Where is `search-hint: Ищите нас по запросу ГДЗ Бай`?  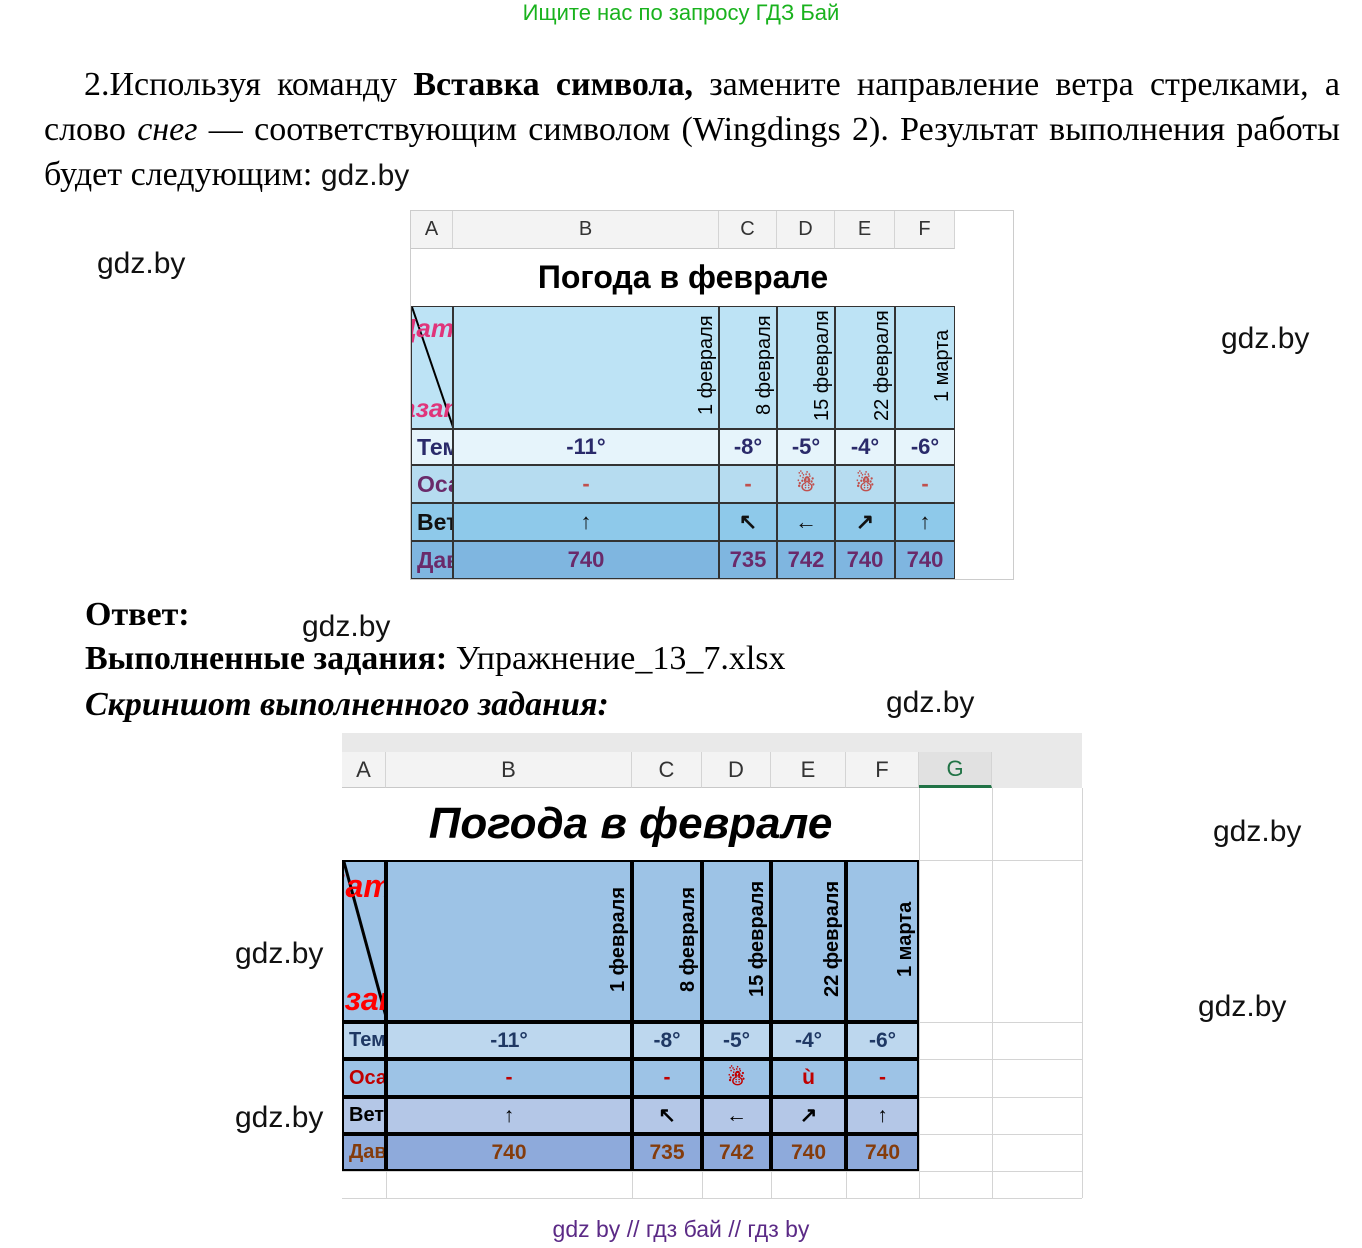 search-hint: Ищите нас по запросу ГДЗ Бай is located at coordinates (681, 12).